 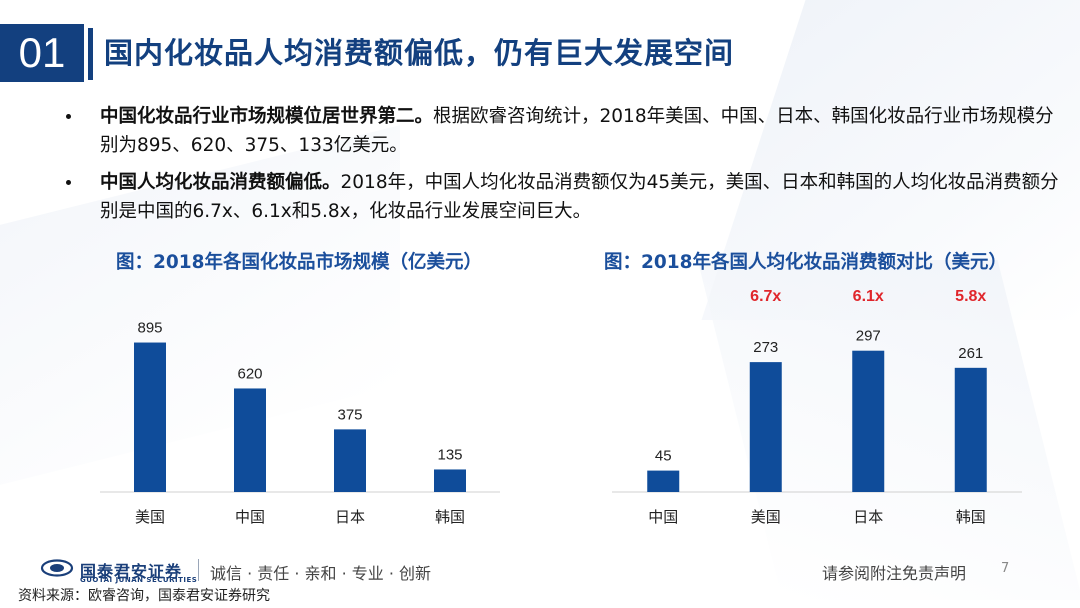 What do you see at coordinates (765, 347) in the screenshot?
I see `bar-value-label: 273` at bounding box center [765, 347].